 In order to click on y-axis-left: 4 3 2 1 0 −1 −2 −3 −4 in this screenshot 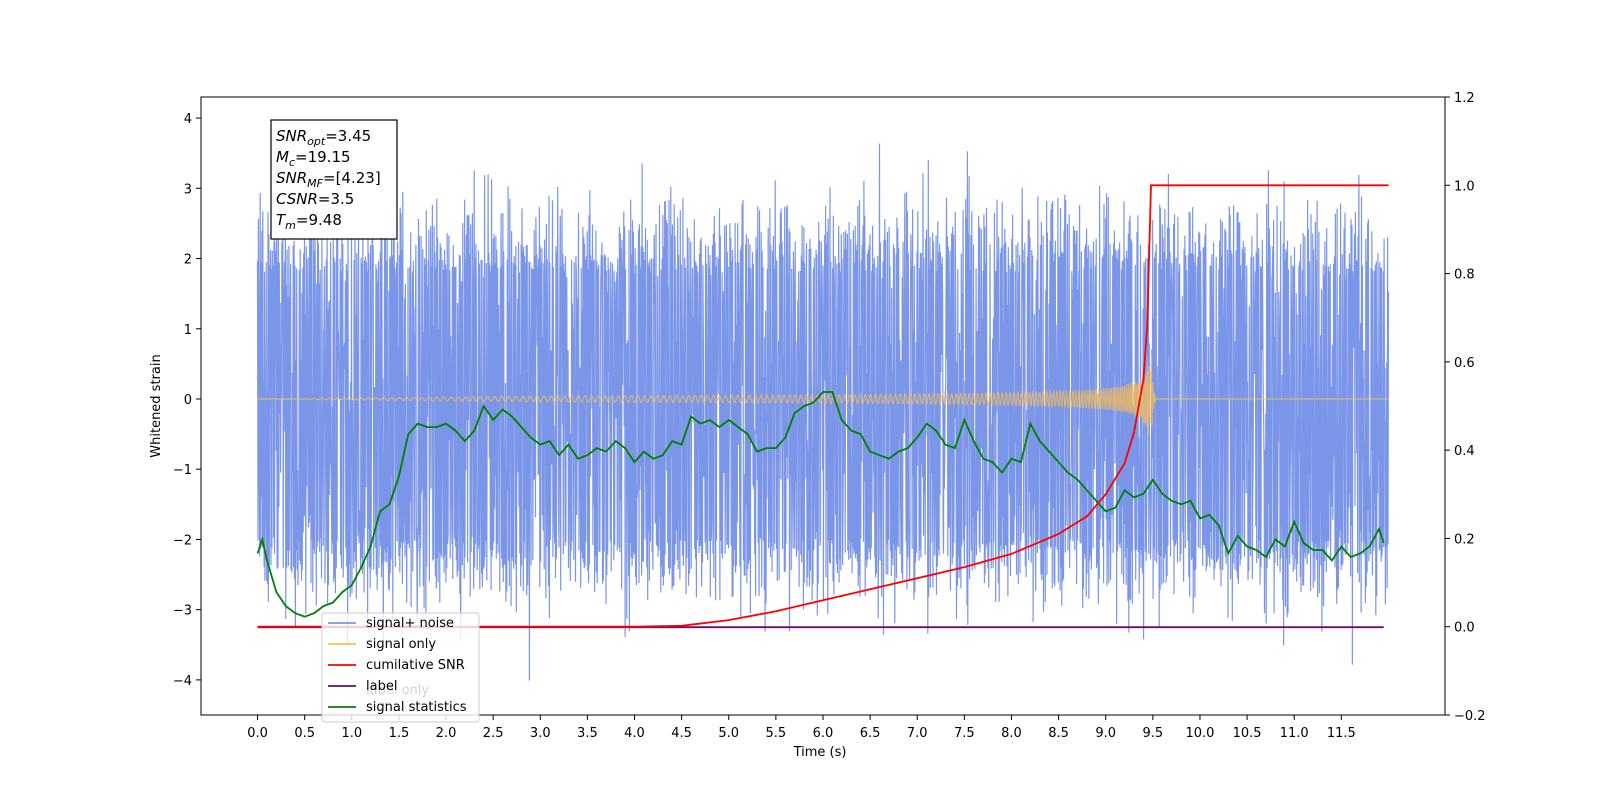, I will do `click(187, 400)`.